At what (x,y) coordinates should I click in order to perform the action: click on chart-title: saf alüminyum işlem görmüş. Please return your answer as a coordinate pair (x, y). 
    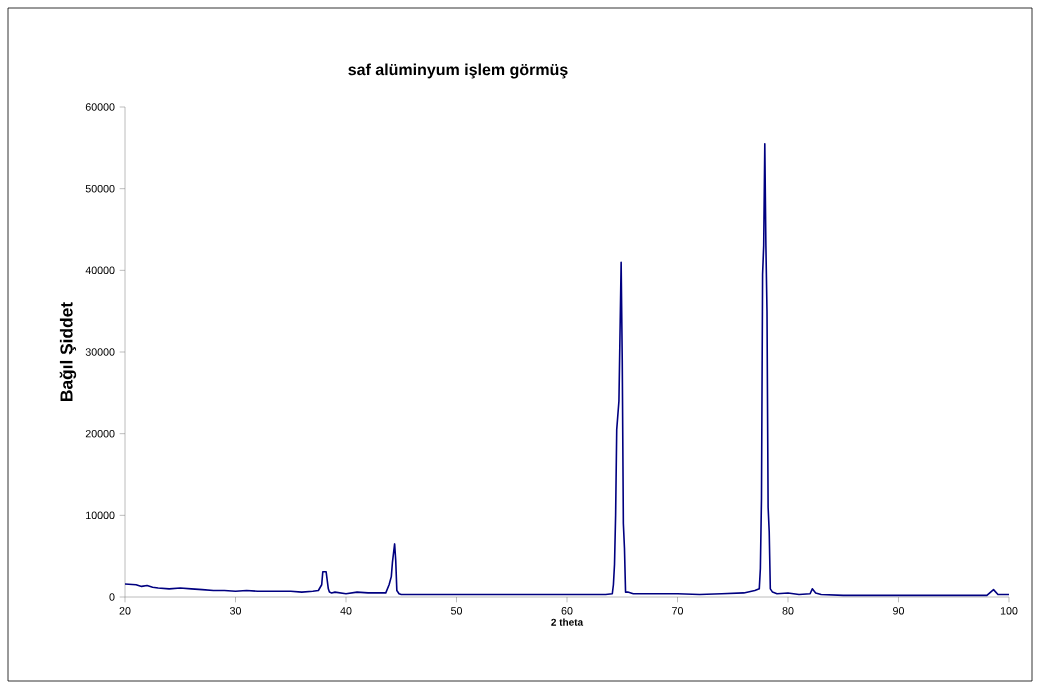
    Looking at the image, I should click on (458, 71).